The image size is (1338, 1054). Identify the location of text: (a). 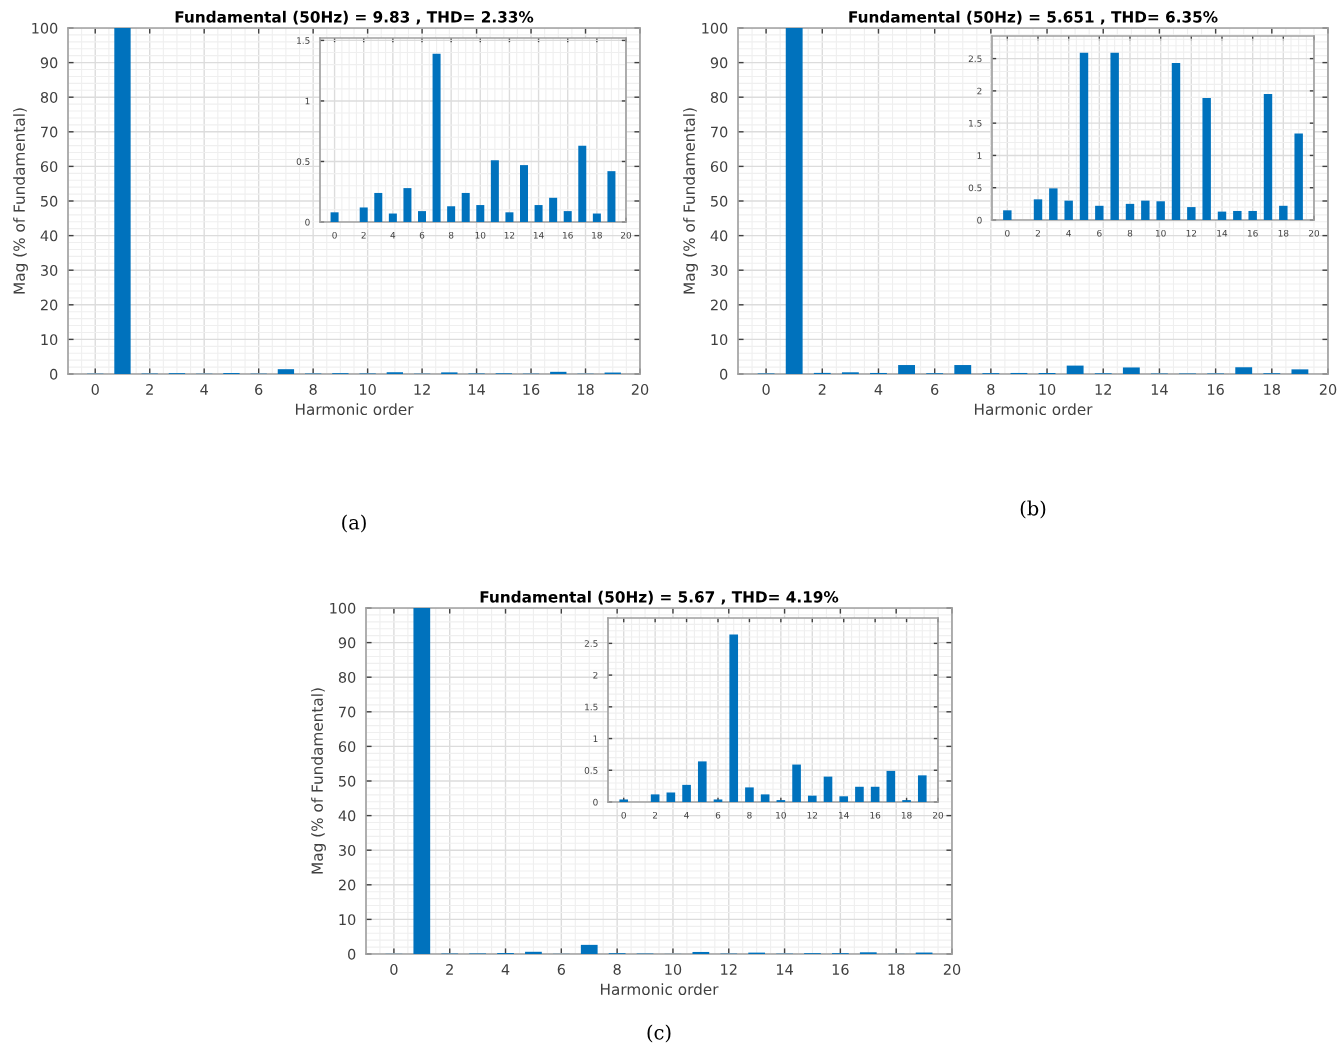
(354, 523).